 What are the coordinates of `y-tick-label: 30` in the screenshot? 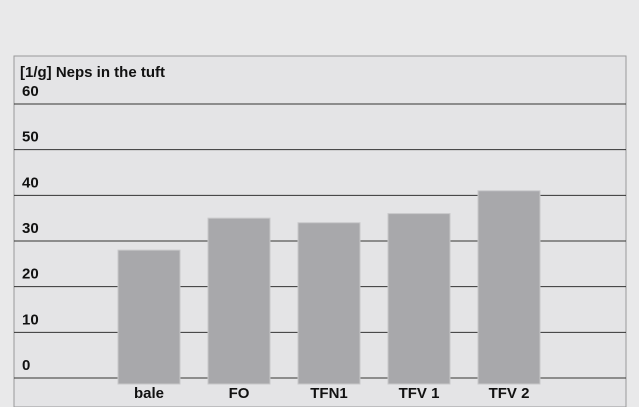 It's located at (30, 228).